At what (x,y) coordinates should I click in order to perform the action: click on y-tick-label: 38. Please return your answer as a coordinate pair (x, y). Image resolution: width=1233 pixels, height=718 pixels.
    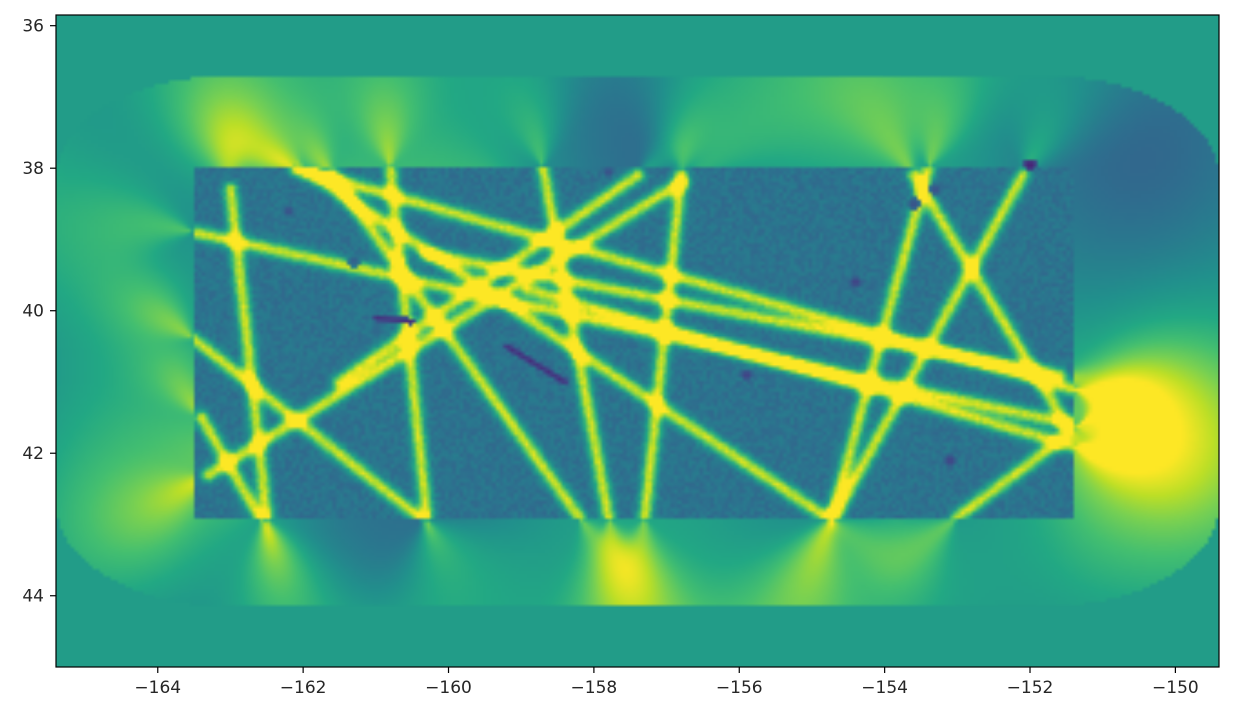
    Looking at the image, I should click on (33, 169).